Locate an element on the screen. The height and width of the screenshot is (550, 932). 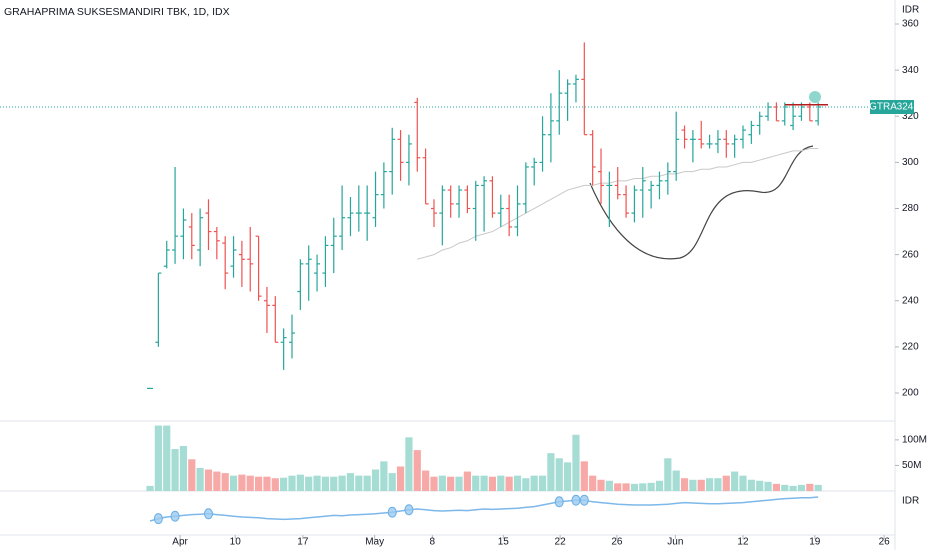
x-tick-label: 8 is located at coordinates (433, 542).